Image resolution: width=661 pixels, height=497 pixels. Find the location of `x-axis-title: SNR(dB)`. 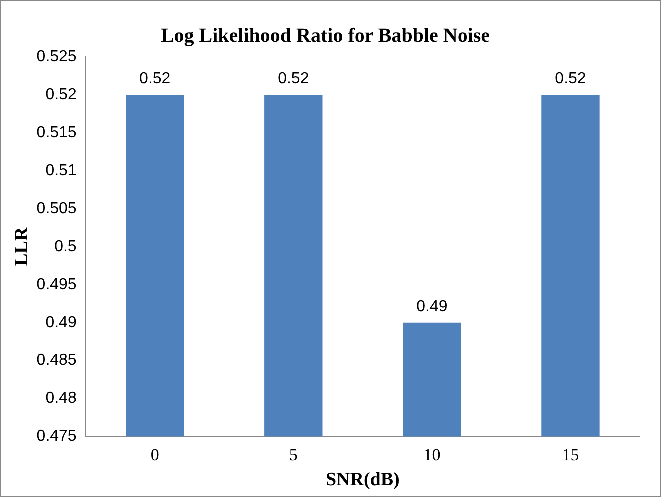

x-axis-title: SNR(dB) is located at coordinates (363, 480).